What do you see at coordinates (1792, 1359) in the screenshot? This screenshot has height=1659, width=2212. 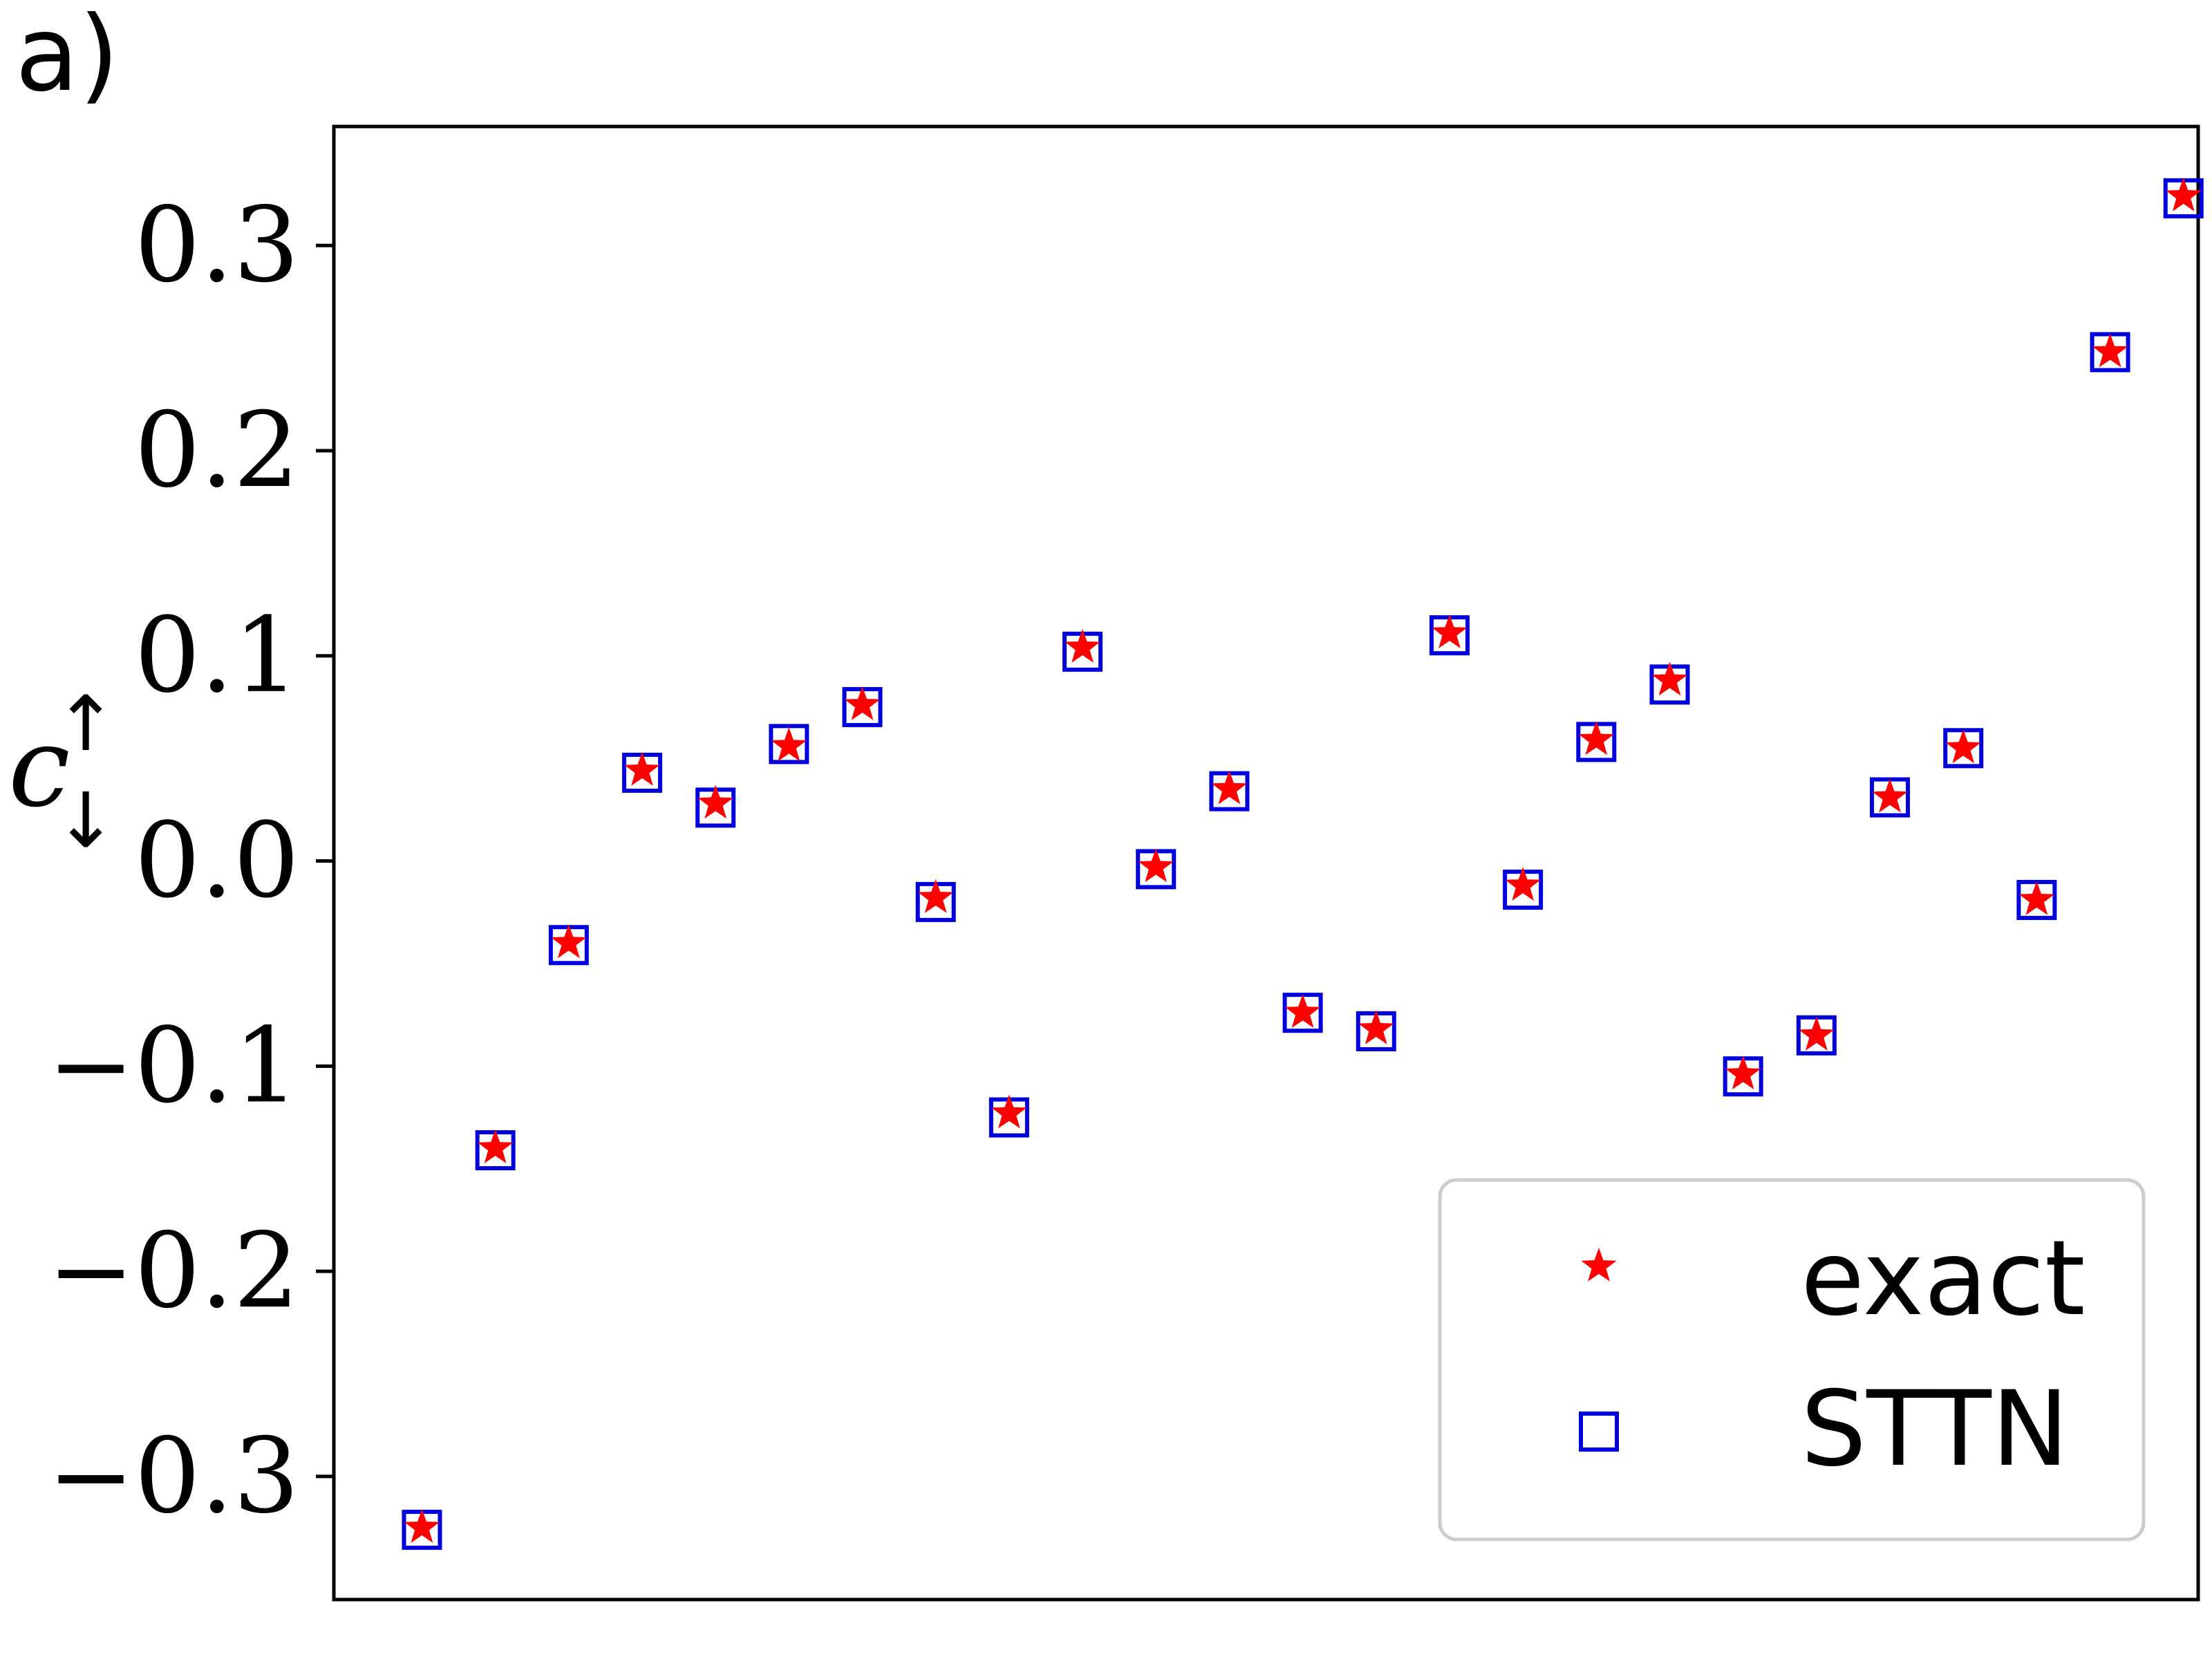 I see `legend: exact STTN` at bounding box center [1792, 1359].